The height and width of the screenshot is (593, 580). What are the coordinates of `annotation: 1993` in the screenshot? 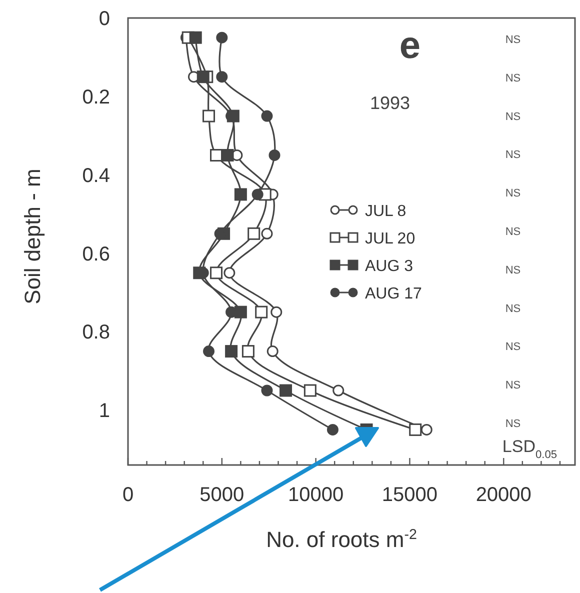 It's located at (390, 103).